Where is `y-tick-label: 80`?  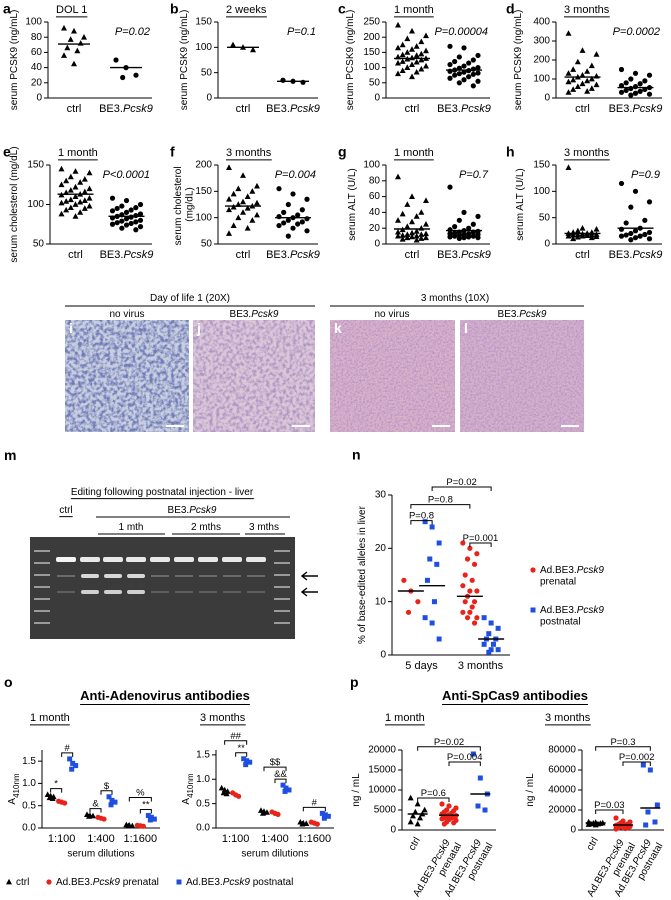 y-tick-label: 80 is located at coordinates (375, 180).